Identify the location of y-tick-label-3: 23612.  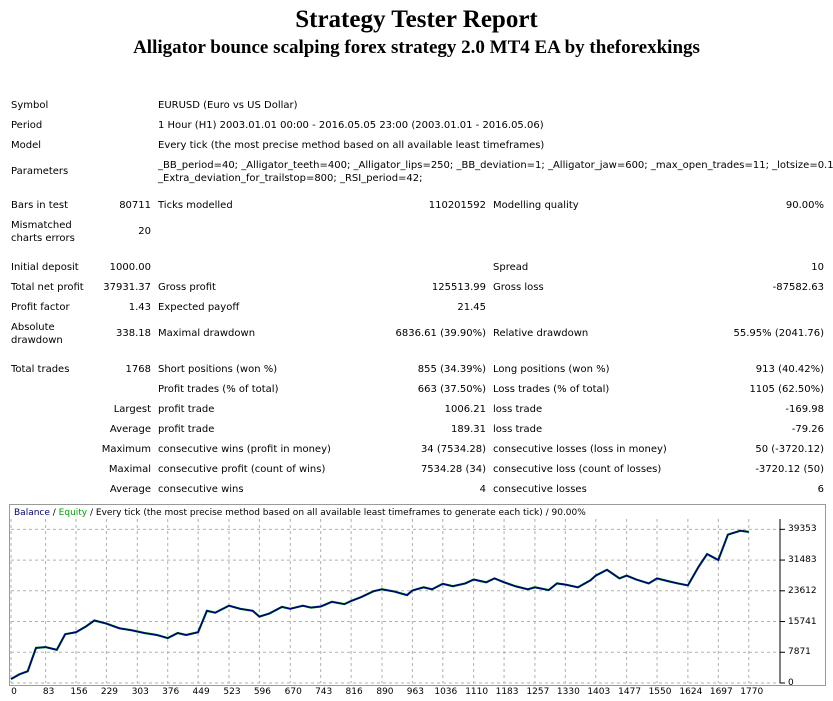
(802, 590).